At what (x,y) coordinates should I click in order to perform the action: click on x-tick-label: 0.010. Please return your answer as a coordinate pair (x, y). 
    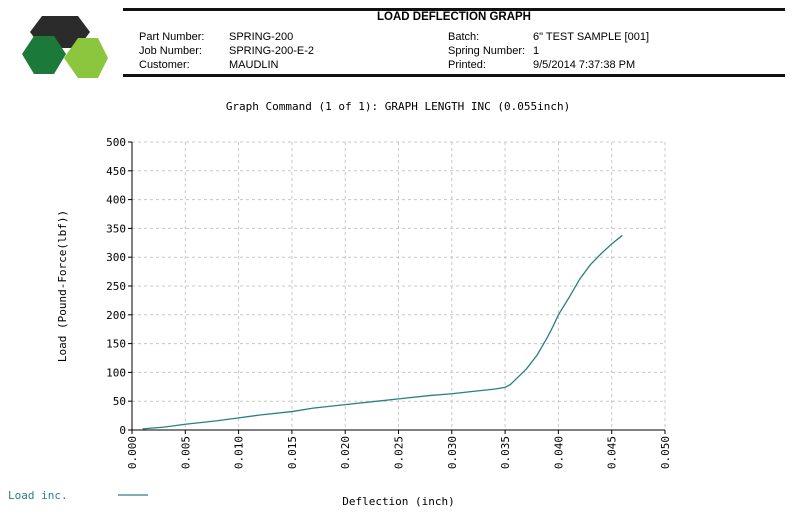
    Looking at the image, I should click on (239, 452).